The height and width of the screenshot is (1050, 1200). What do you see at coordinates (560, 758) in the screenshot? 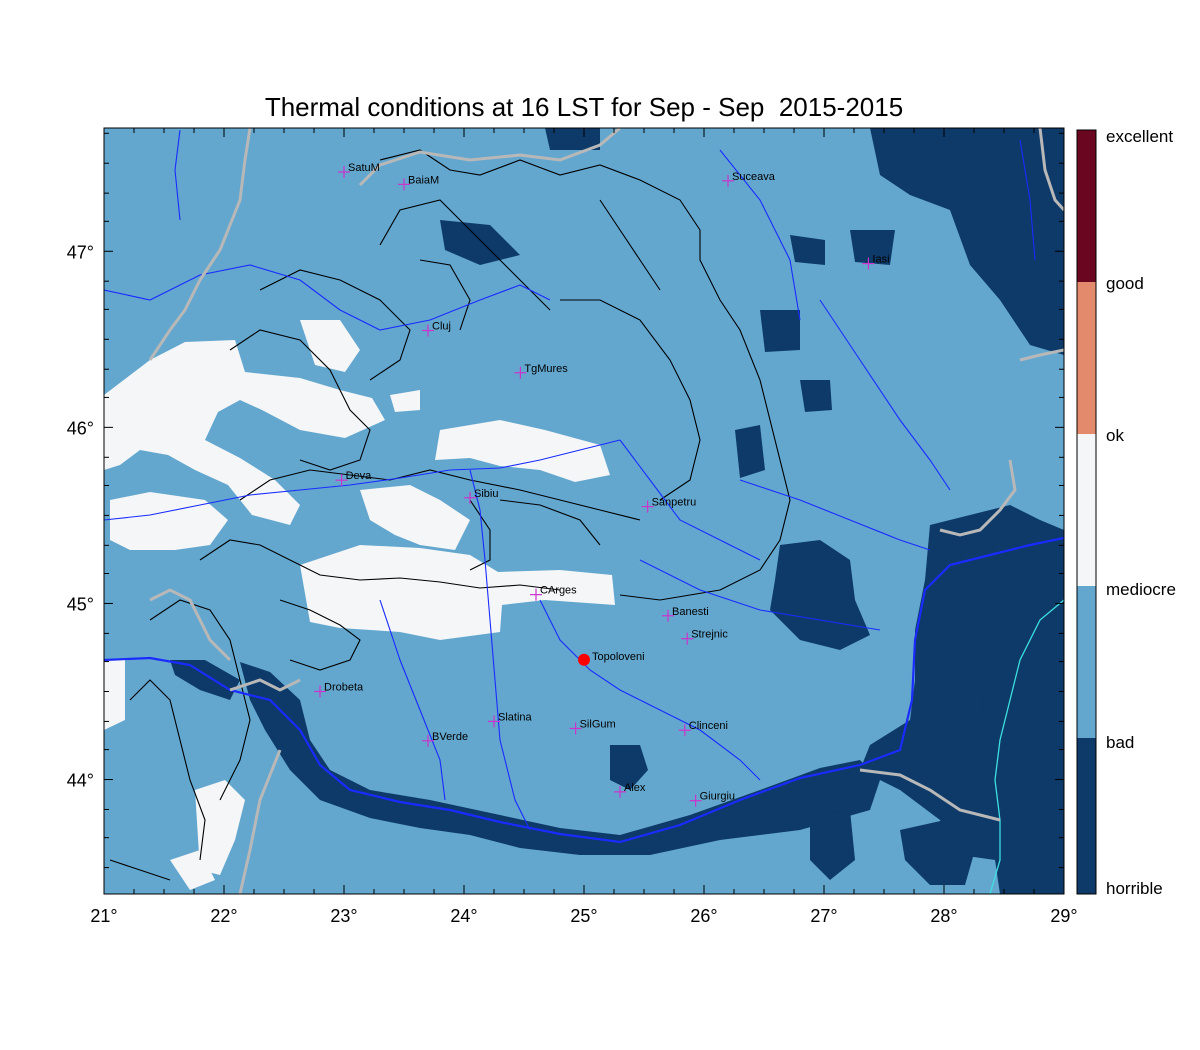
I see `horrible-region-danube` at bounding box center [560, 758].